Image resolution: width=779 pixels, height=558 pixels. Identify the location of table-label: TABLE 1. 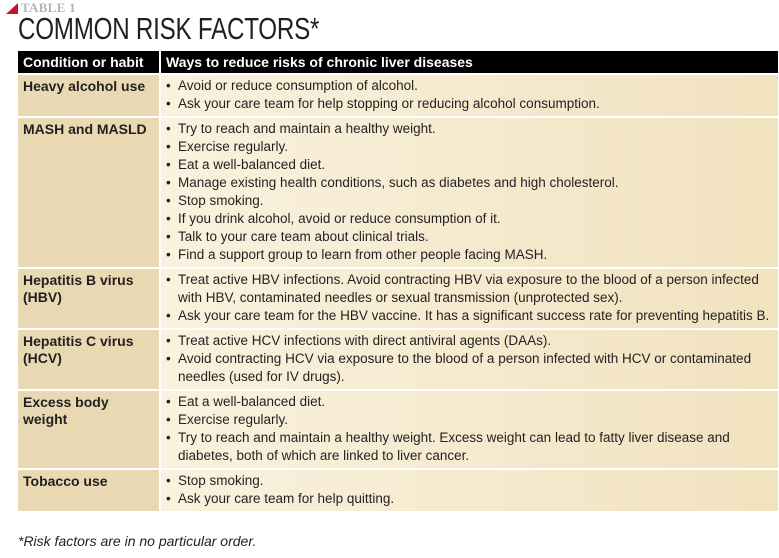
(41, 7).